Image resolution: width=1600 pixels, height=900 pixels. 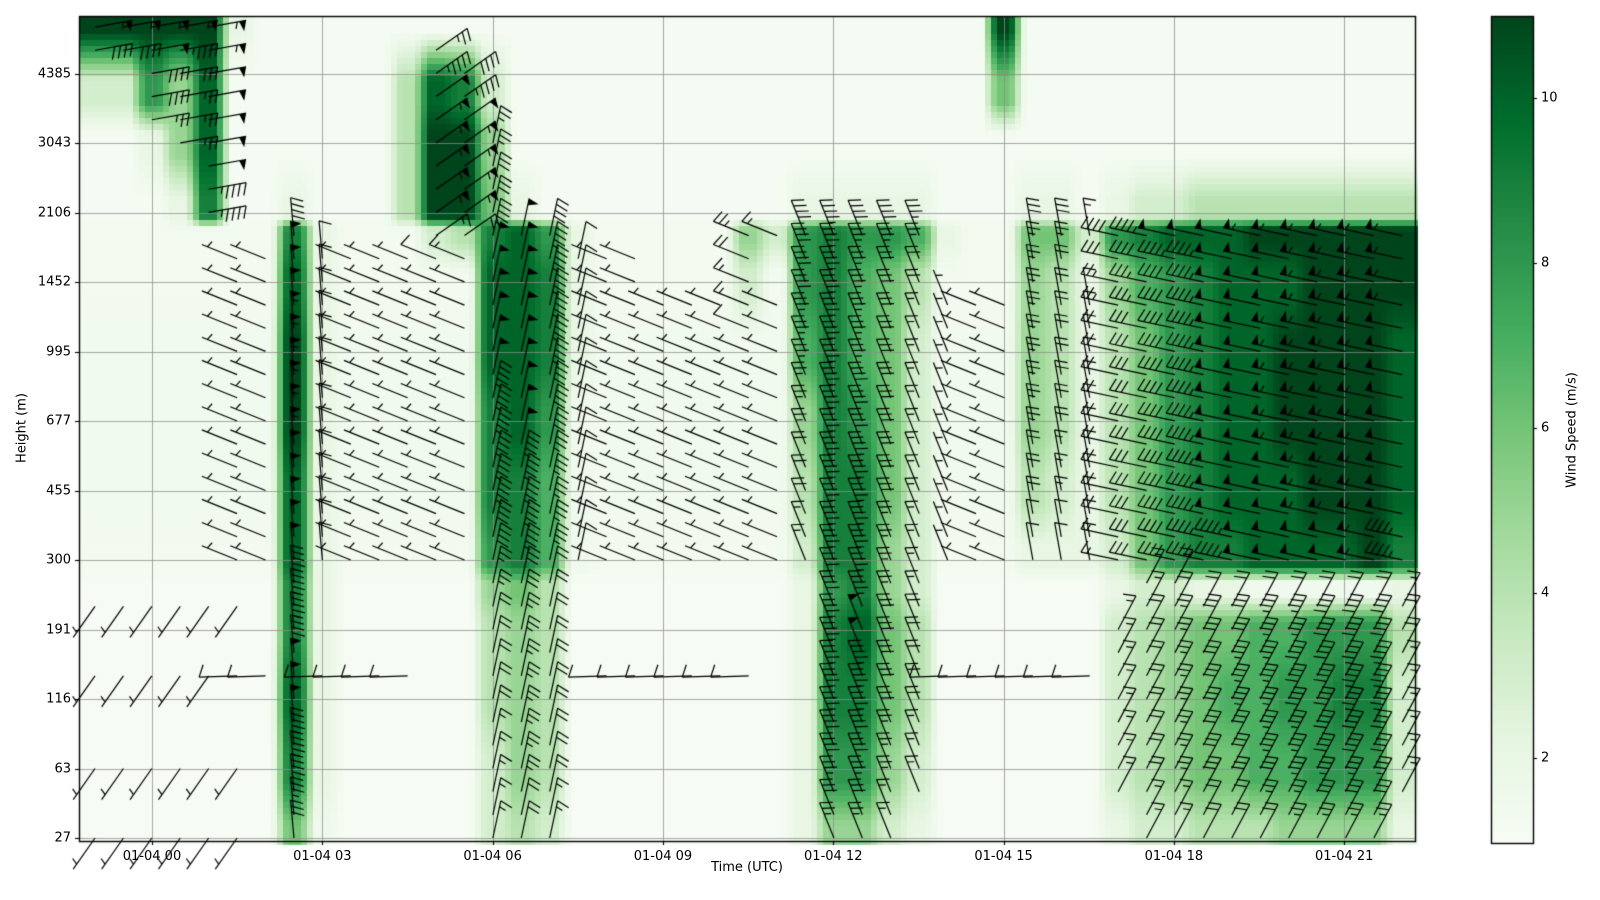 I want to click on x-tick-label: 01-04 18, so click(x=1174, y=856).